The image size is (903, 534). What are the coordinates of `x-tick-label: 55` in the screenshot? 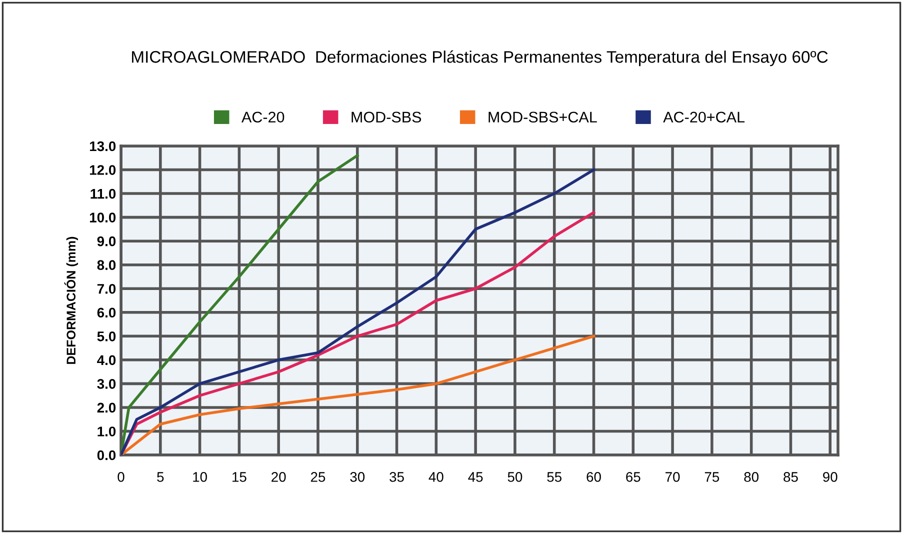 It's located at (554, 477).